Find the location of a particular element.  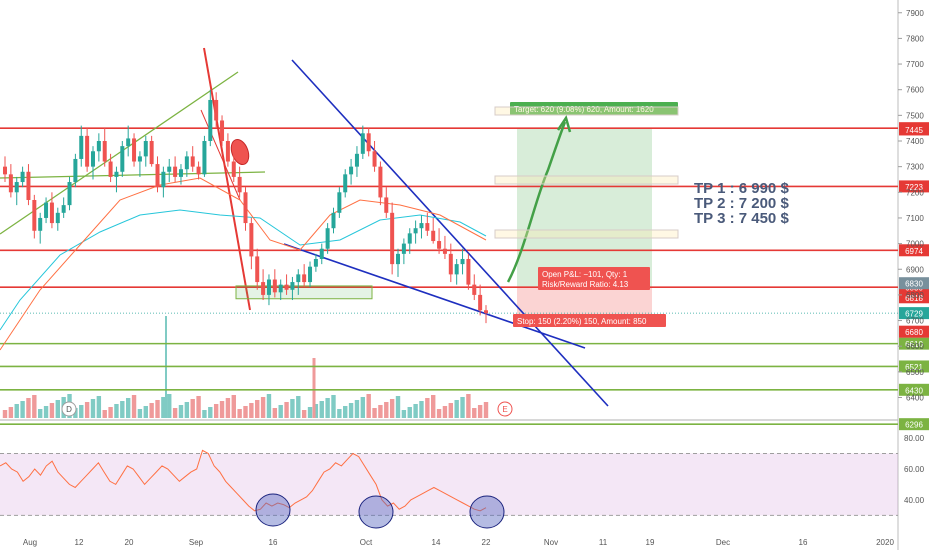

y-tick-label: 7600 is located at coordinates (915, 90).